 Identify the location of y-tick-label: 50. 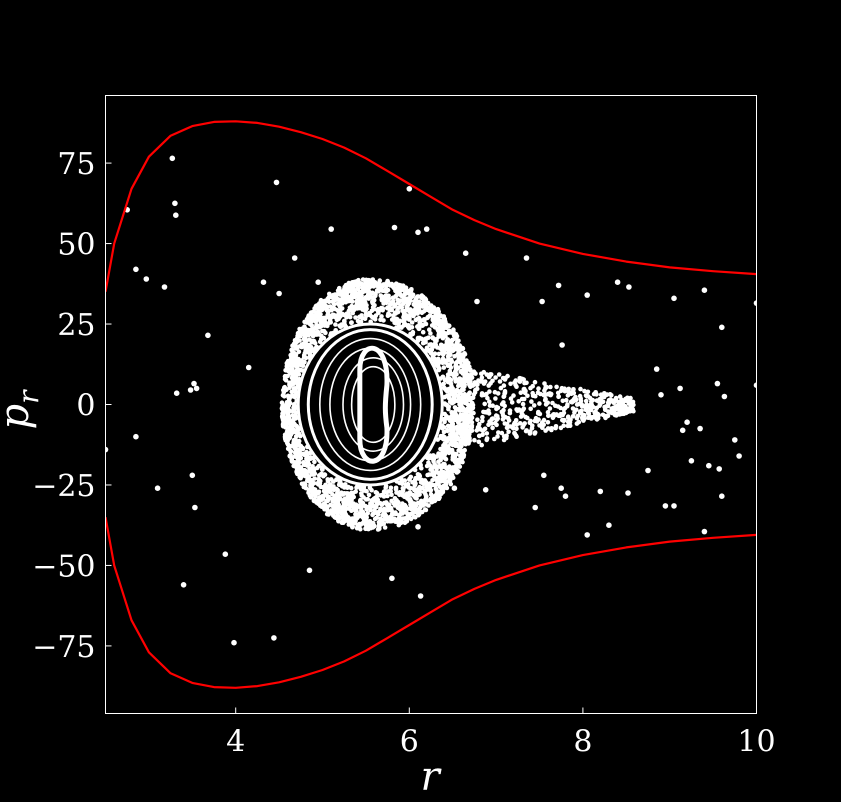
(76, 245).